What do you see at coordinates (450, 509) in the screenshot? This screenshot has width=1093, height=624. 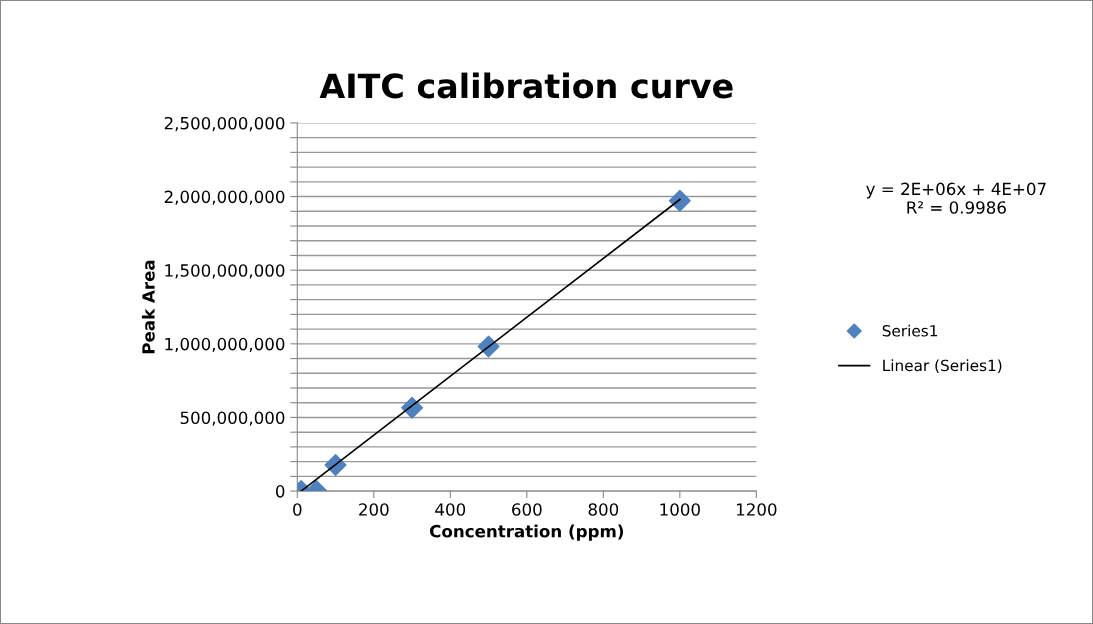 I see `x-tick-label: 400` at bounding box center [450, 509].